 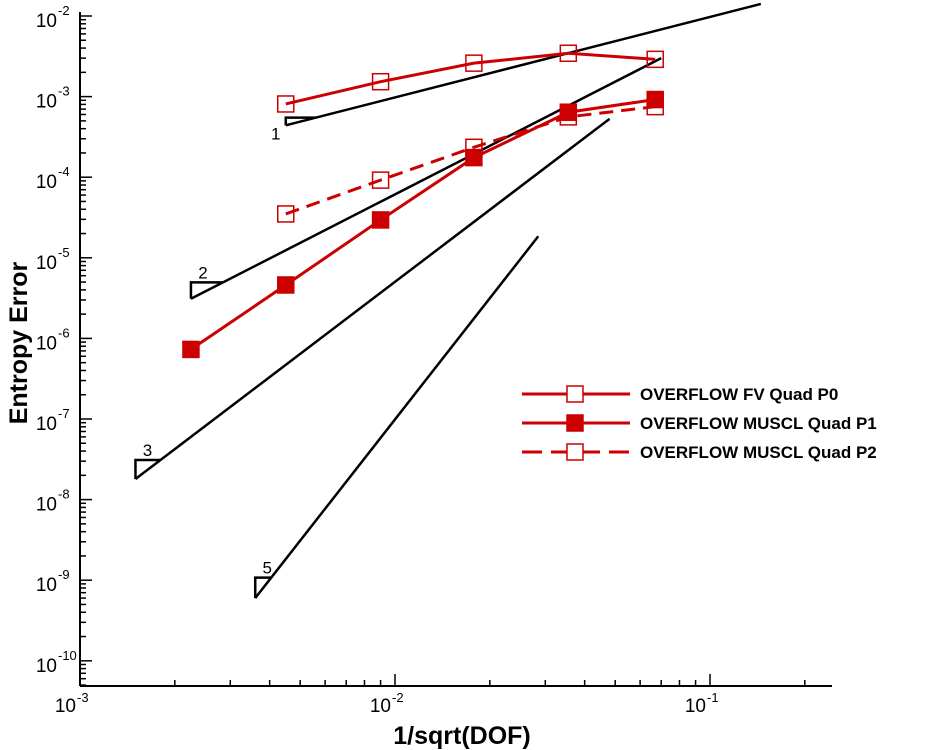 I want to click on y-tick-label: 10⁻⁹, so click(x=53, y=581).